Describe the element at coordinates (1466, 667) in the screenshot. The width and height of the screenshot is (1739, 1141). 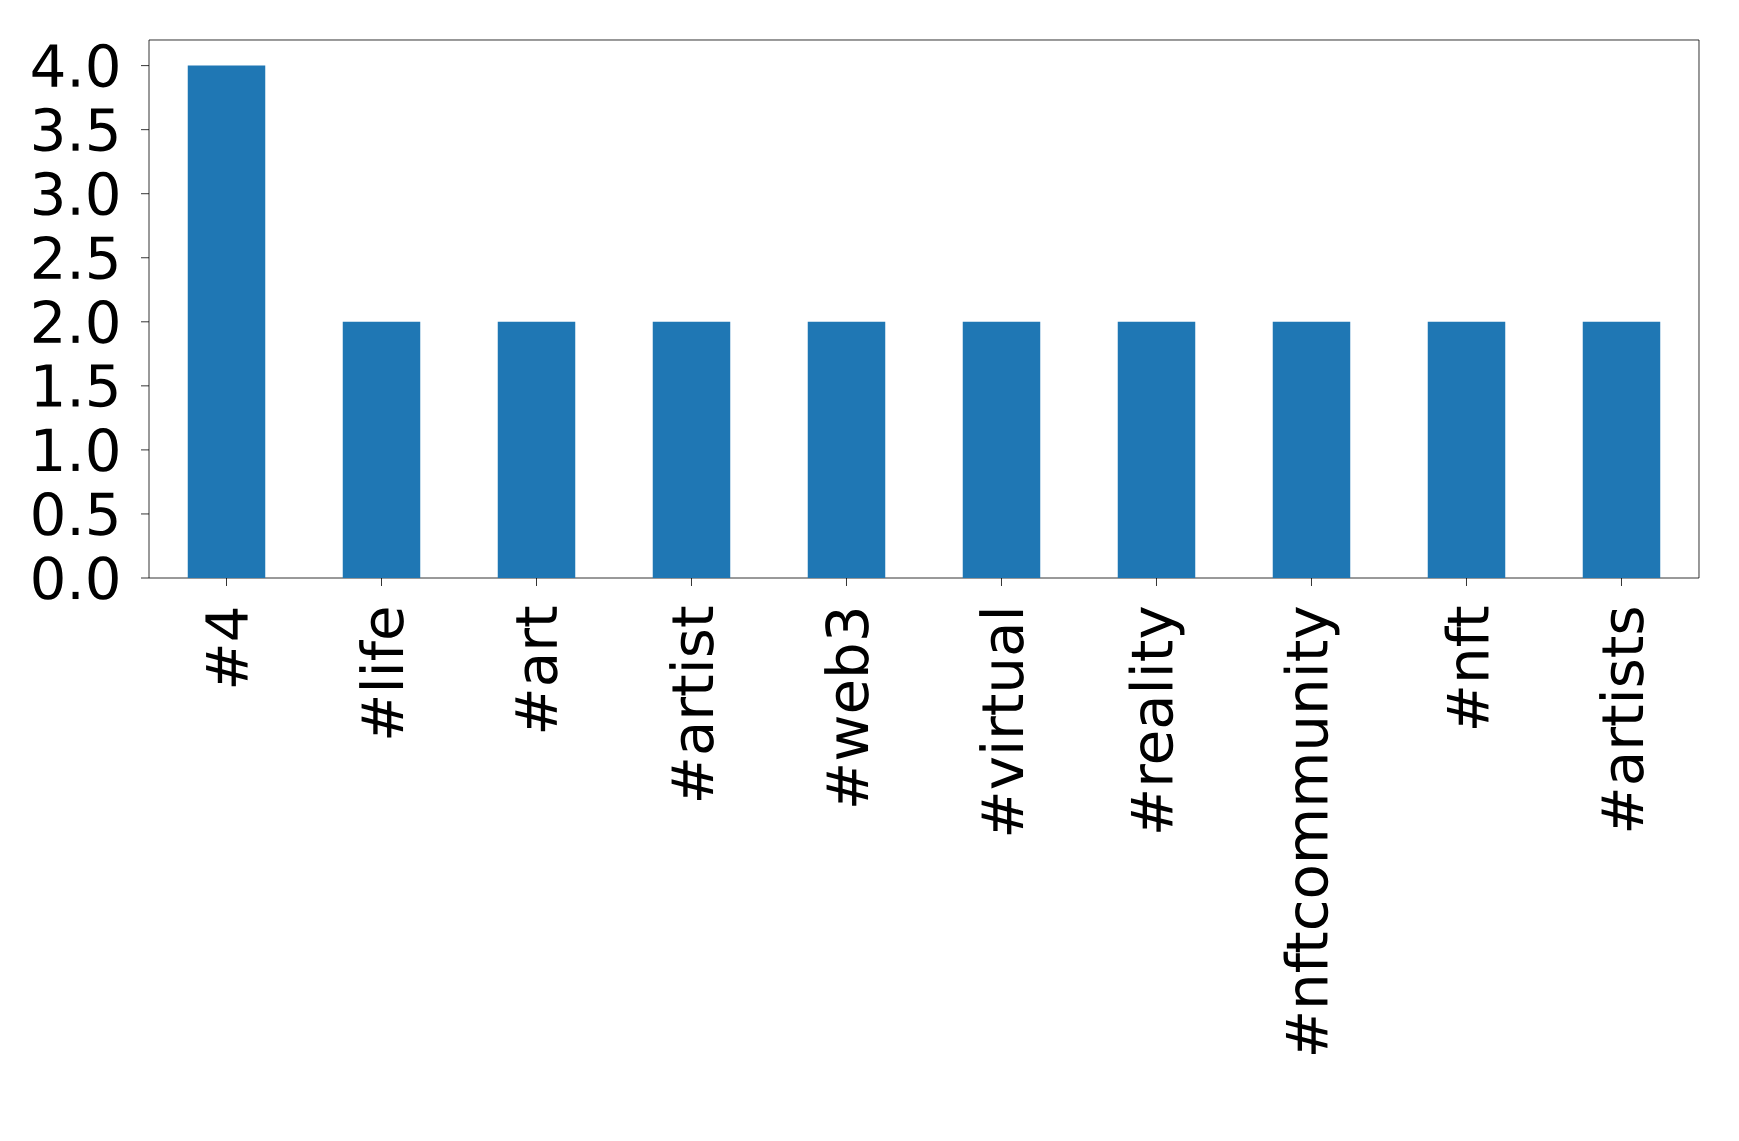
I see `x-tick-label: #nft` at that location.